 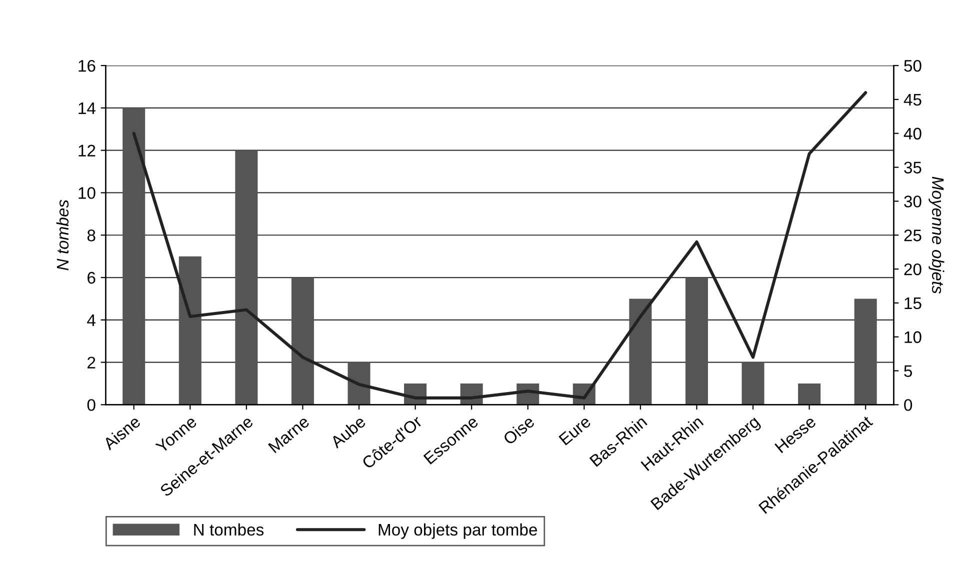 I want to click on y2-axis-title: Moyenne objets, so click(x=936, y=235).